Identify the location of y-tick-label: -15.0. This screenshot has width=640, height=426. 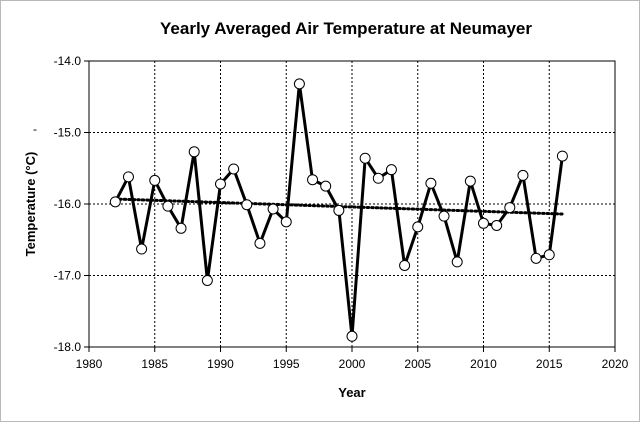
(68, 133).